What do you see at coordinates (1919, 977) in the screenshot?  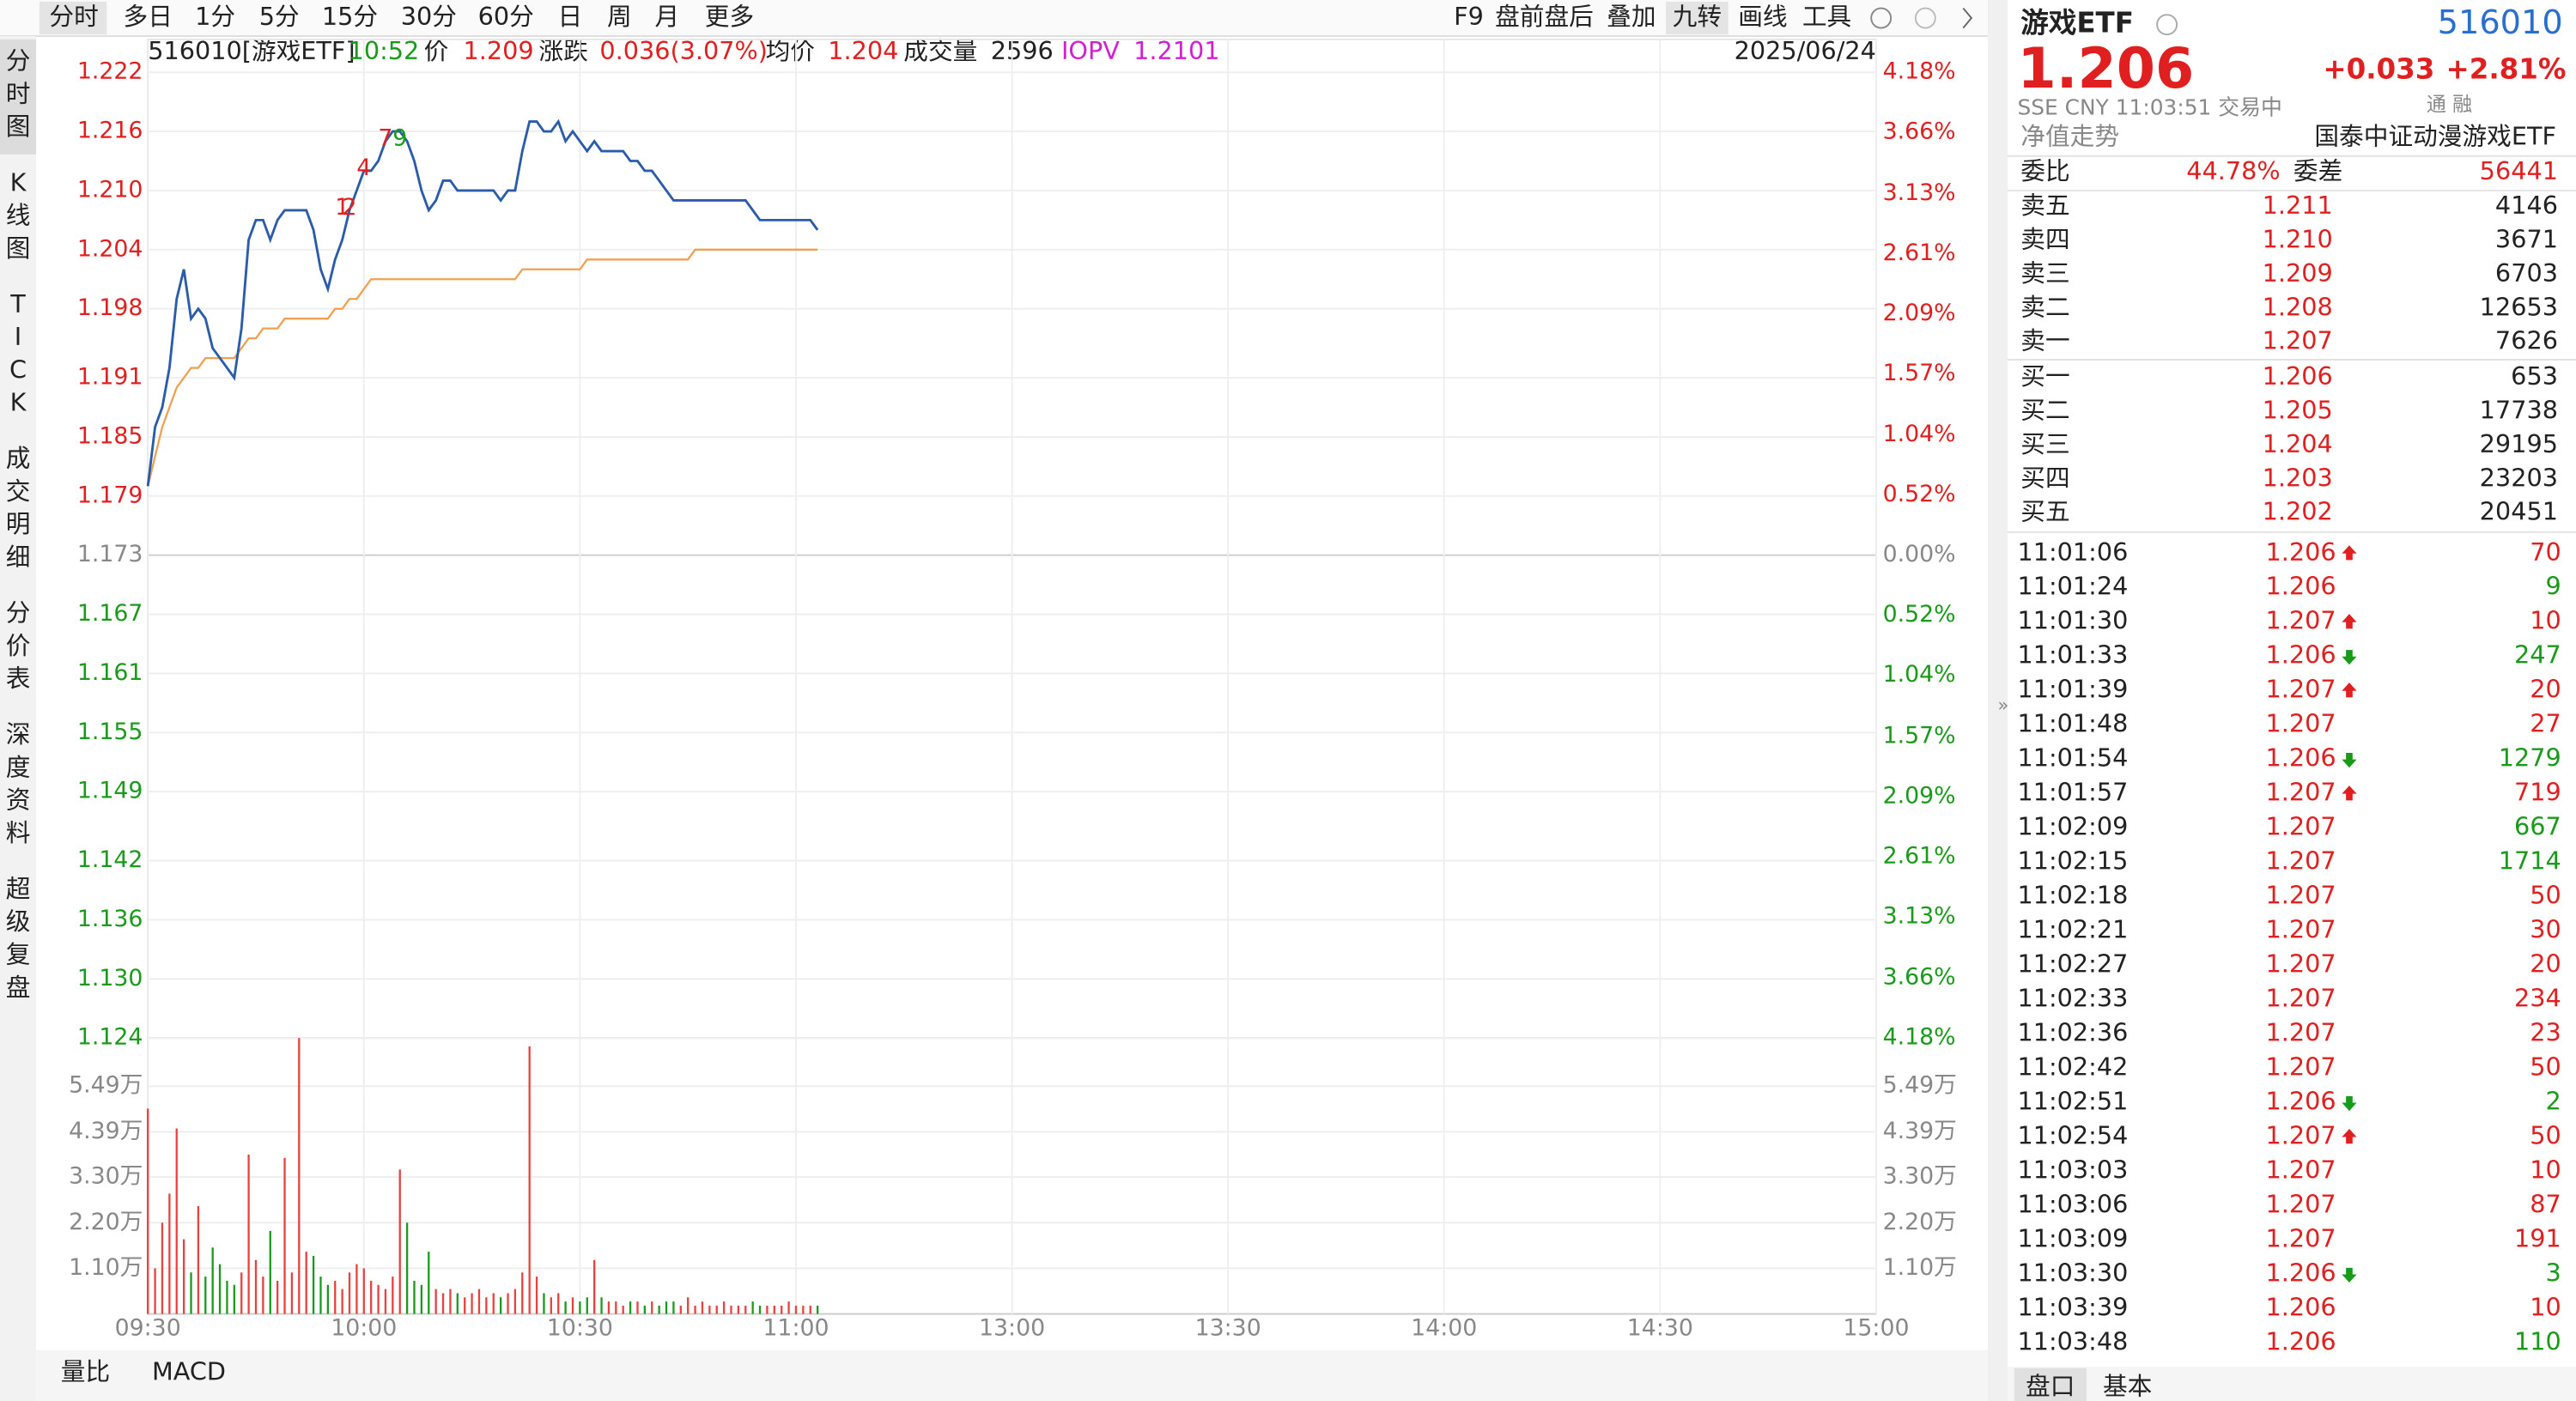 I see `y2-tick-label: 3.66%` at bounding box center [1919, 977].